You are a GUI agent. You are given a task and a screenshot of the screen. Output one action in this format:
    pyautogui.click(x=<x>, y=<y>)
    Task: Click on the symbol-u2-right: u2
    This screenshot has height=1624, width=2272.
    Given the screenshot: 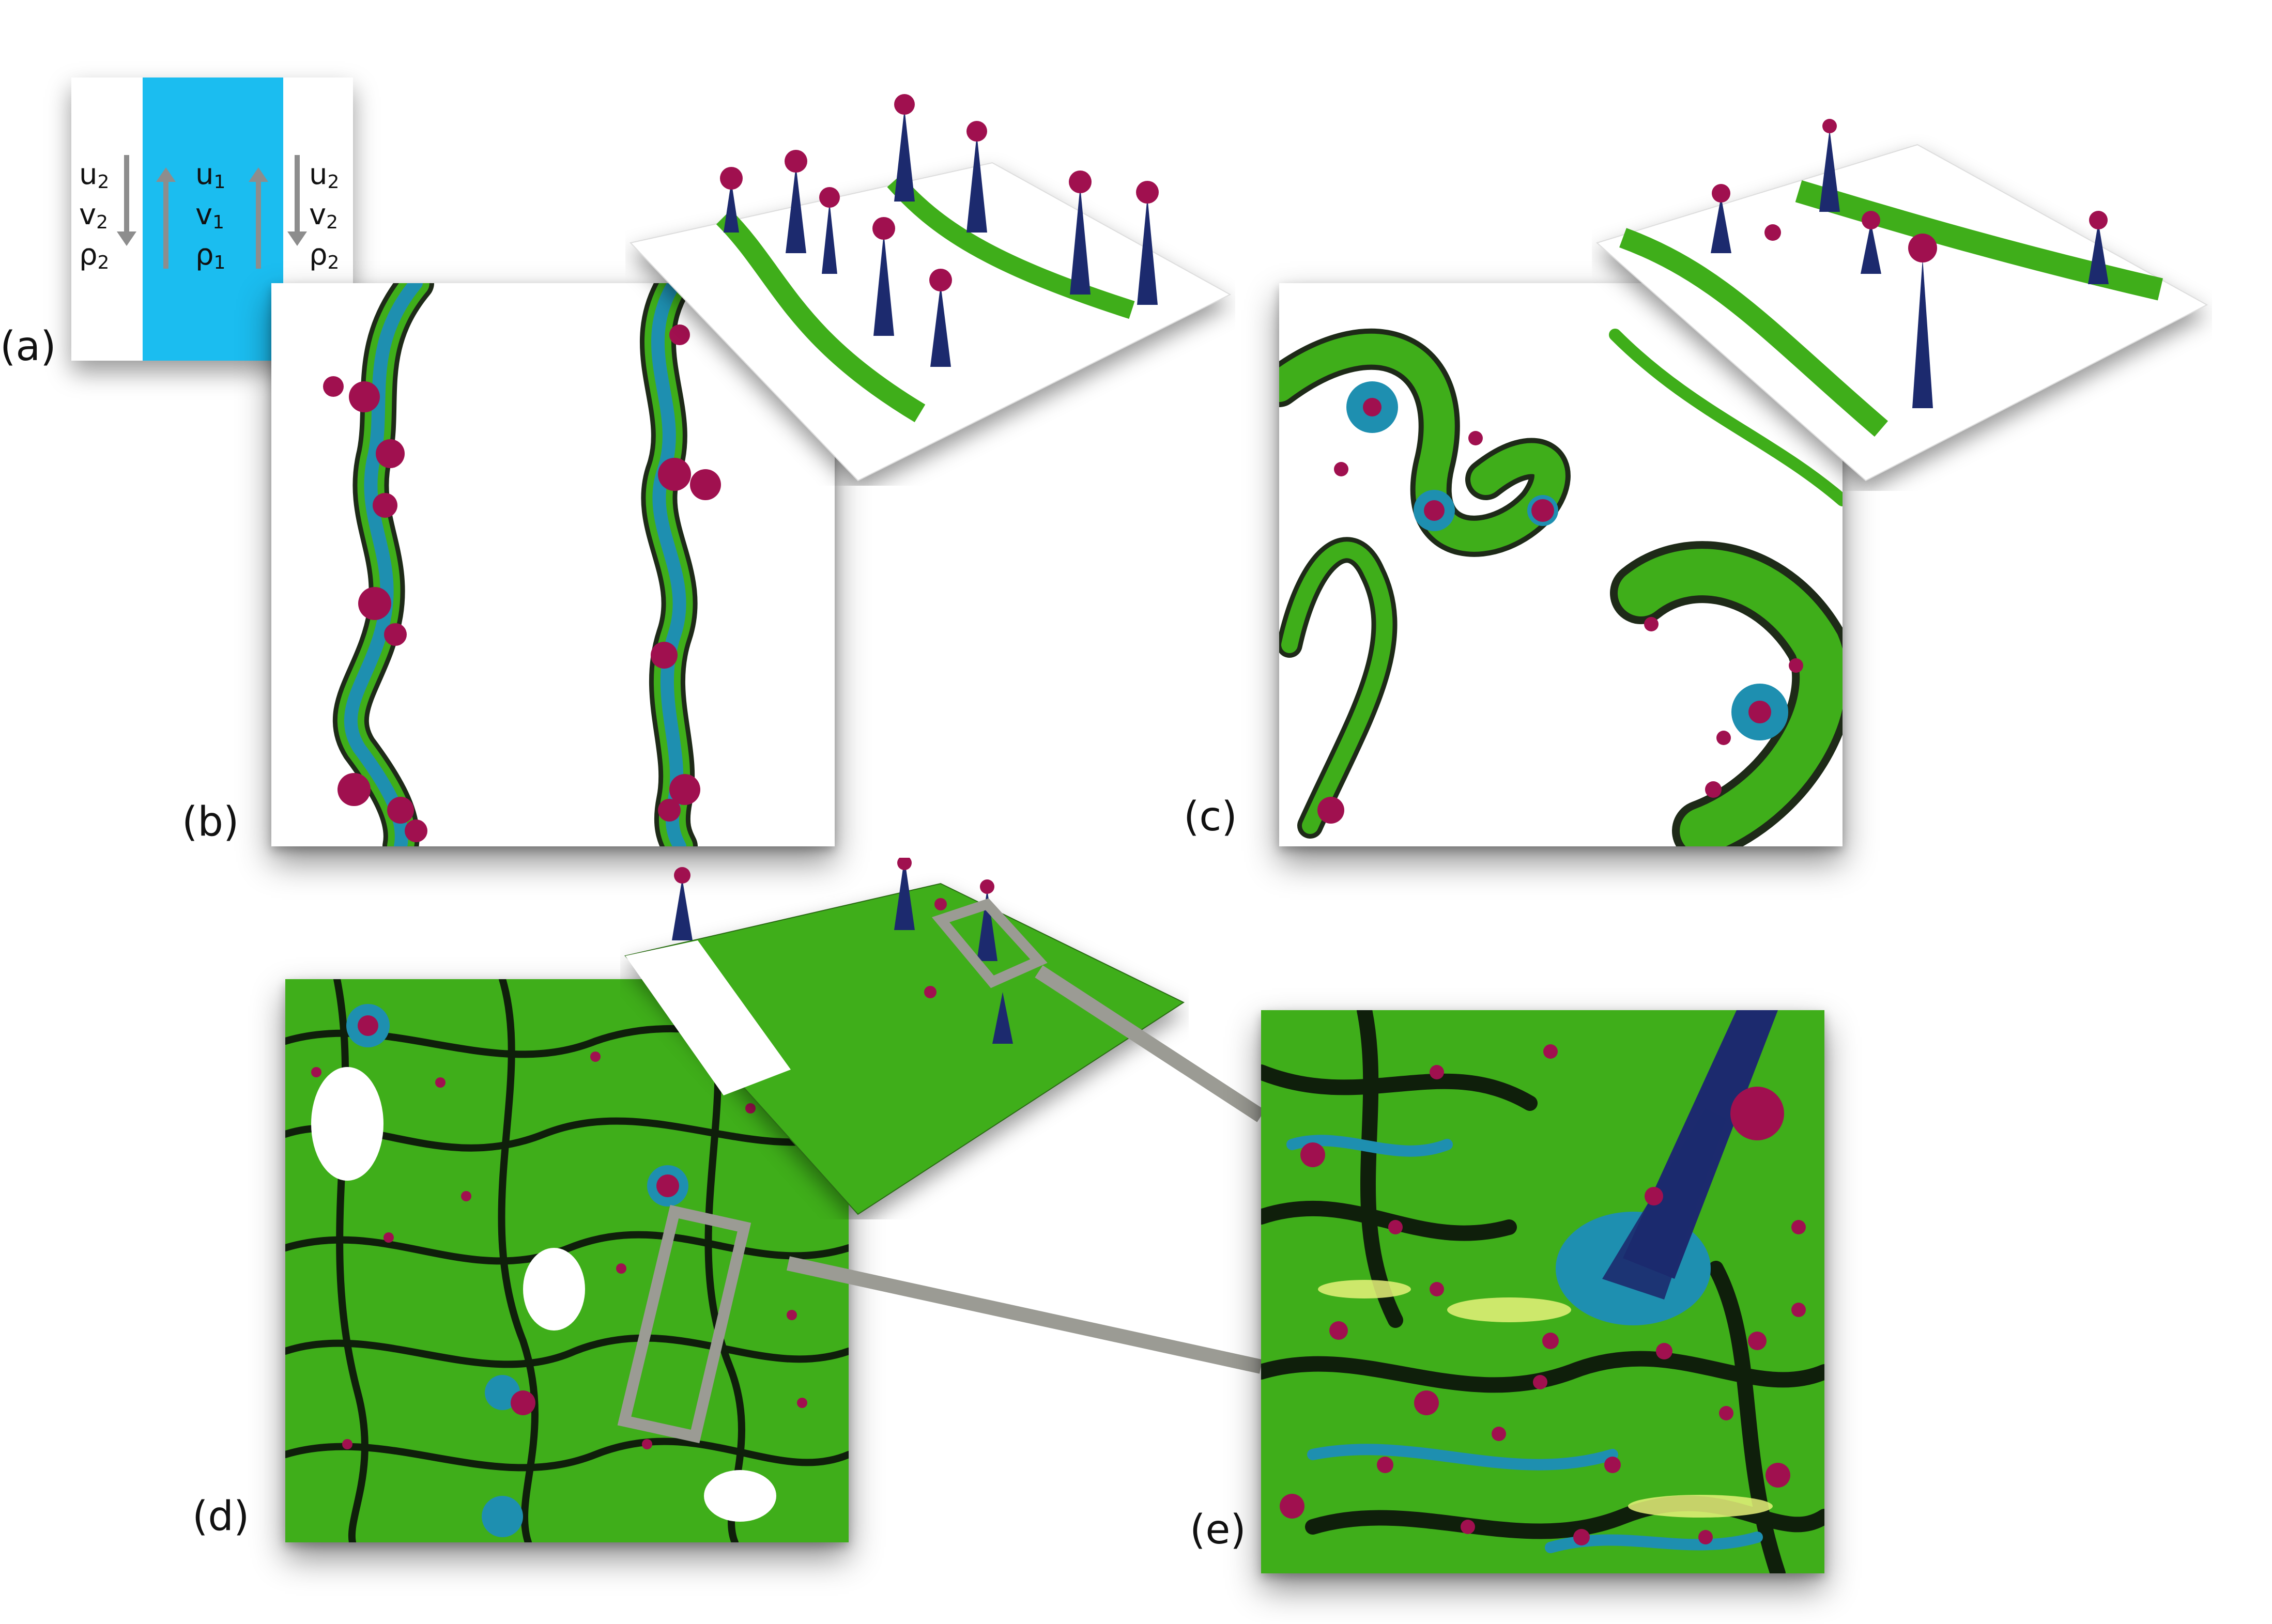 What is the action you would take?
    pyautogui.click(x=324, y=175)
    